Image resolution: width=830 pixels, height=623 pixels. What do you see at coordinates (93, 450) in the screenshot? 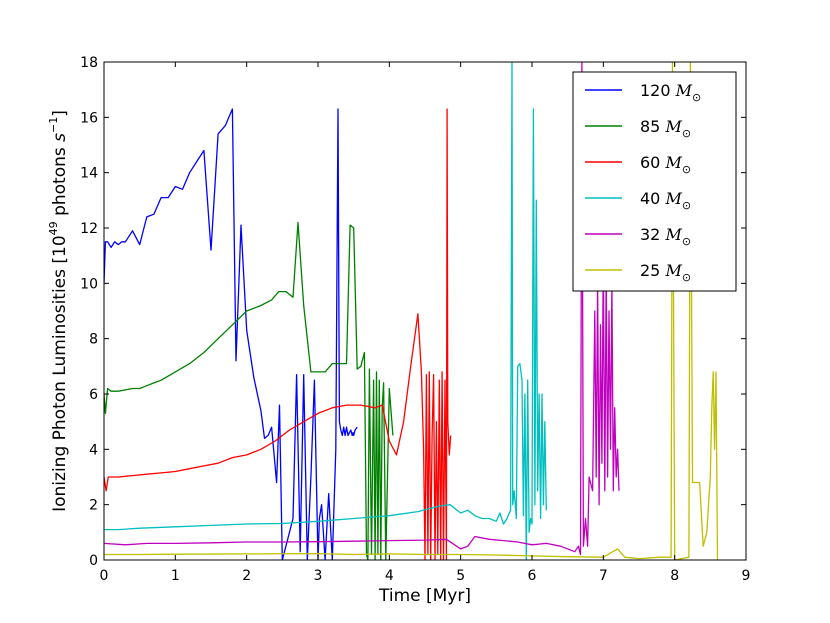
I see `y-tick-label: 4` at bounding box center [93, 450].